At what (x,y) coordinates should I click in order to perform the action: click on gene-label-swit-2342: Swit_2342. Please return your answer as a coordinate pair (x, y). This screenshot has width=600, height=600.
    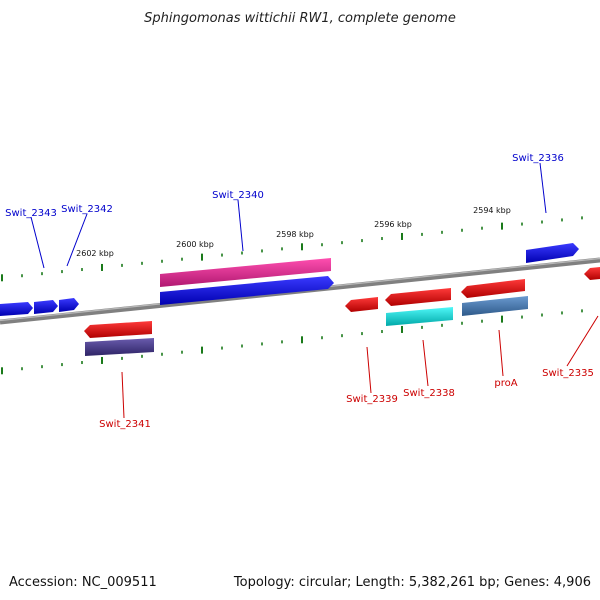
    Looking at the image, I should click on (87, 209).